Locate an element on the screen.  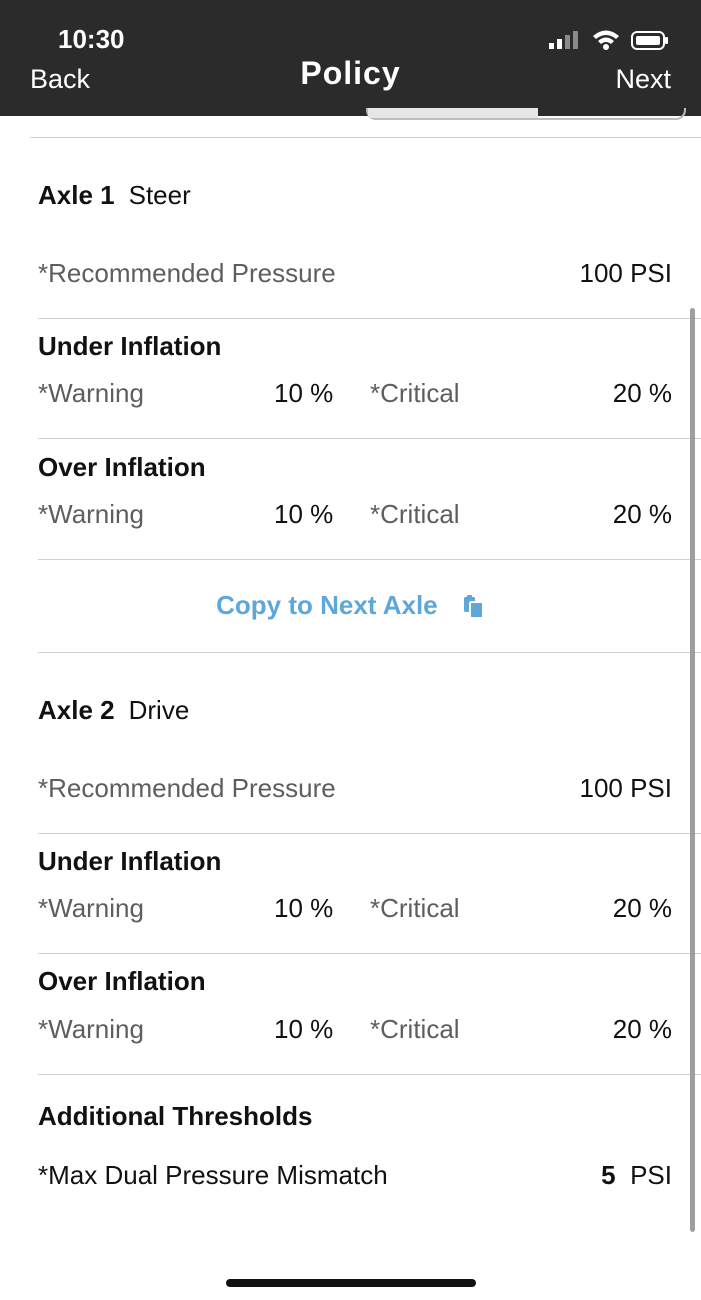
home-indicator is located at coordinates (351, 1283).